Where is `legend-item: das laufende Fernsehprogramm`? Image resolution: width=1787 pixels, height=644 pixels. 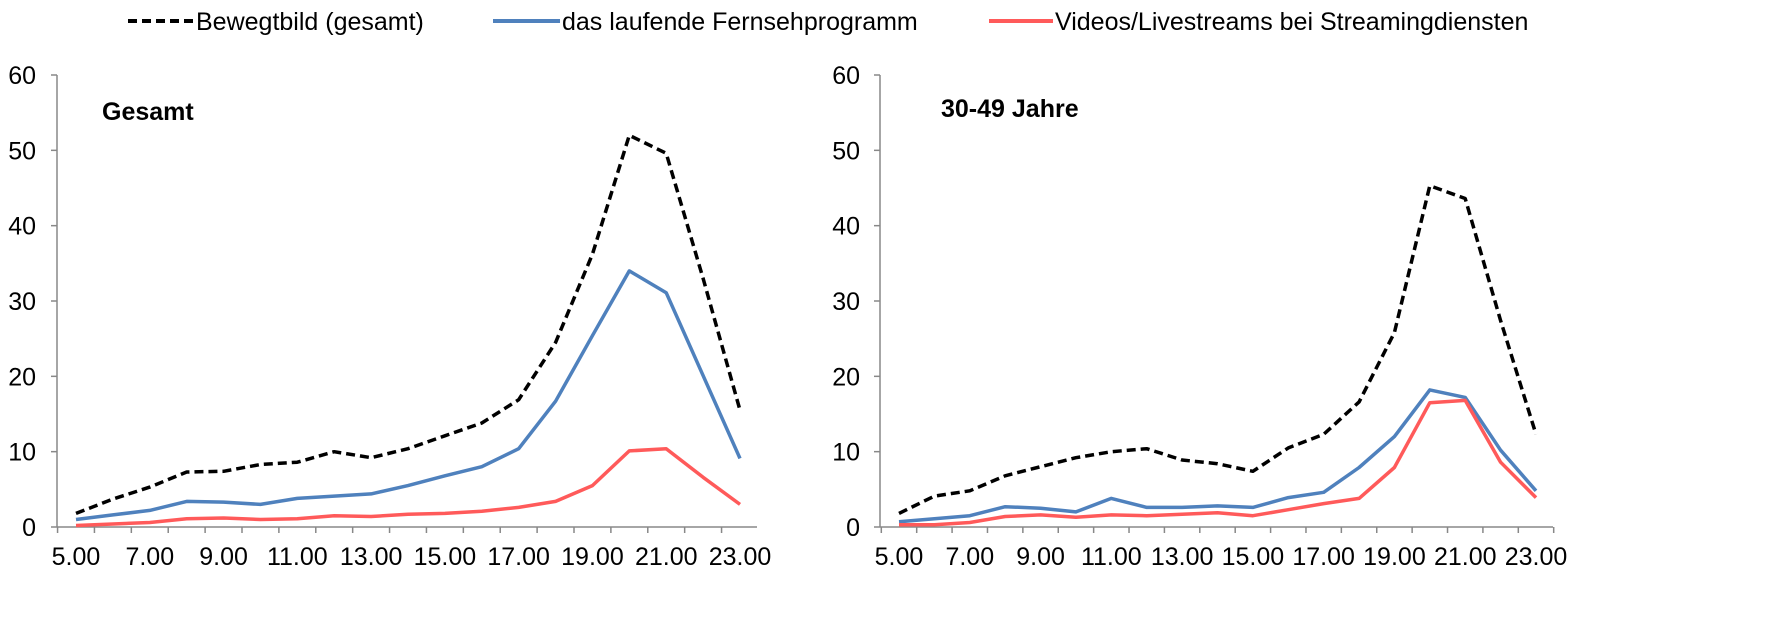 legend-item: das laufende Fernsehprogramm is located at coordinates (705, 22).